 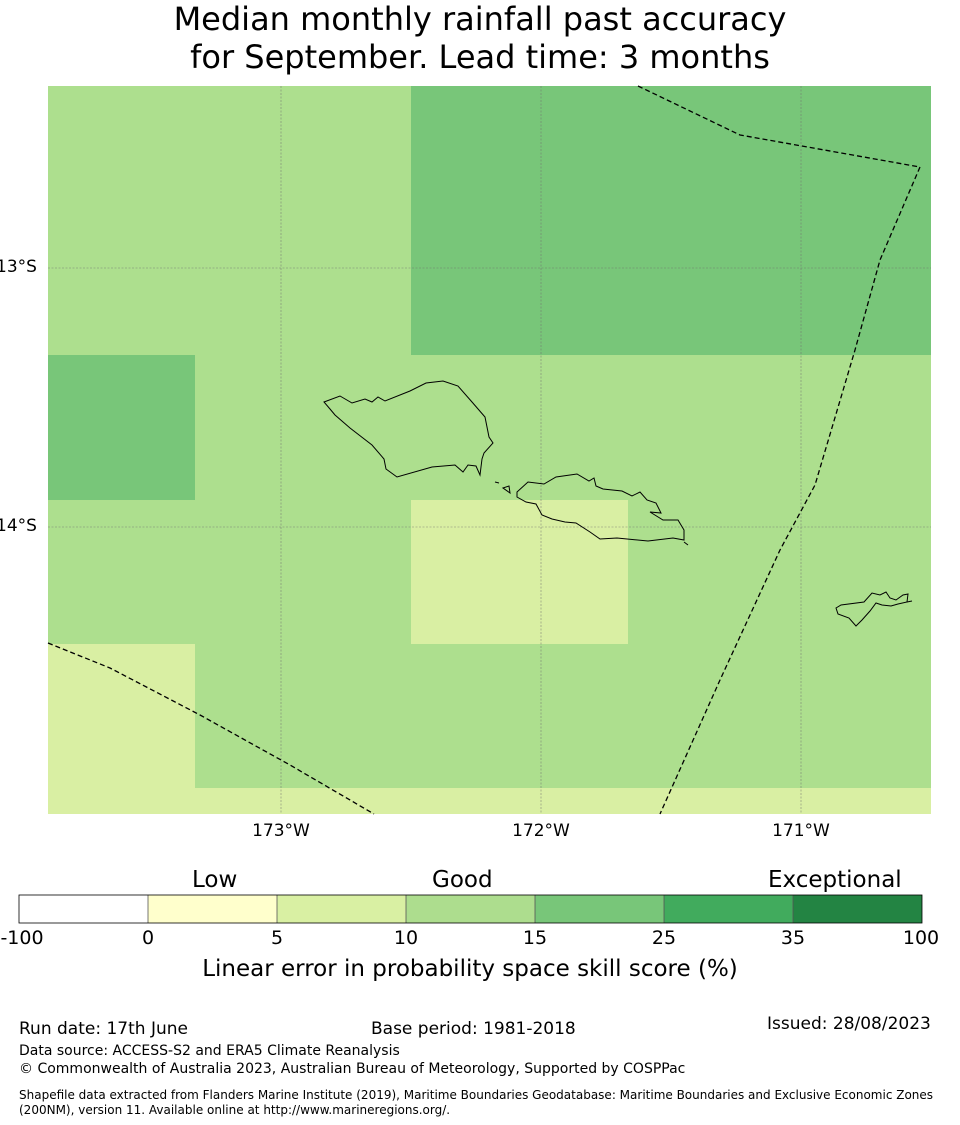 I want to click on cell-ne-high, so click(x=671, y=220).